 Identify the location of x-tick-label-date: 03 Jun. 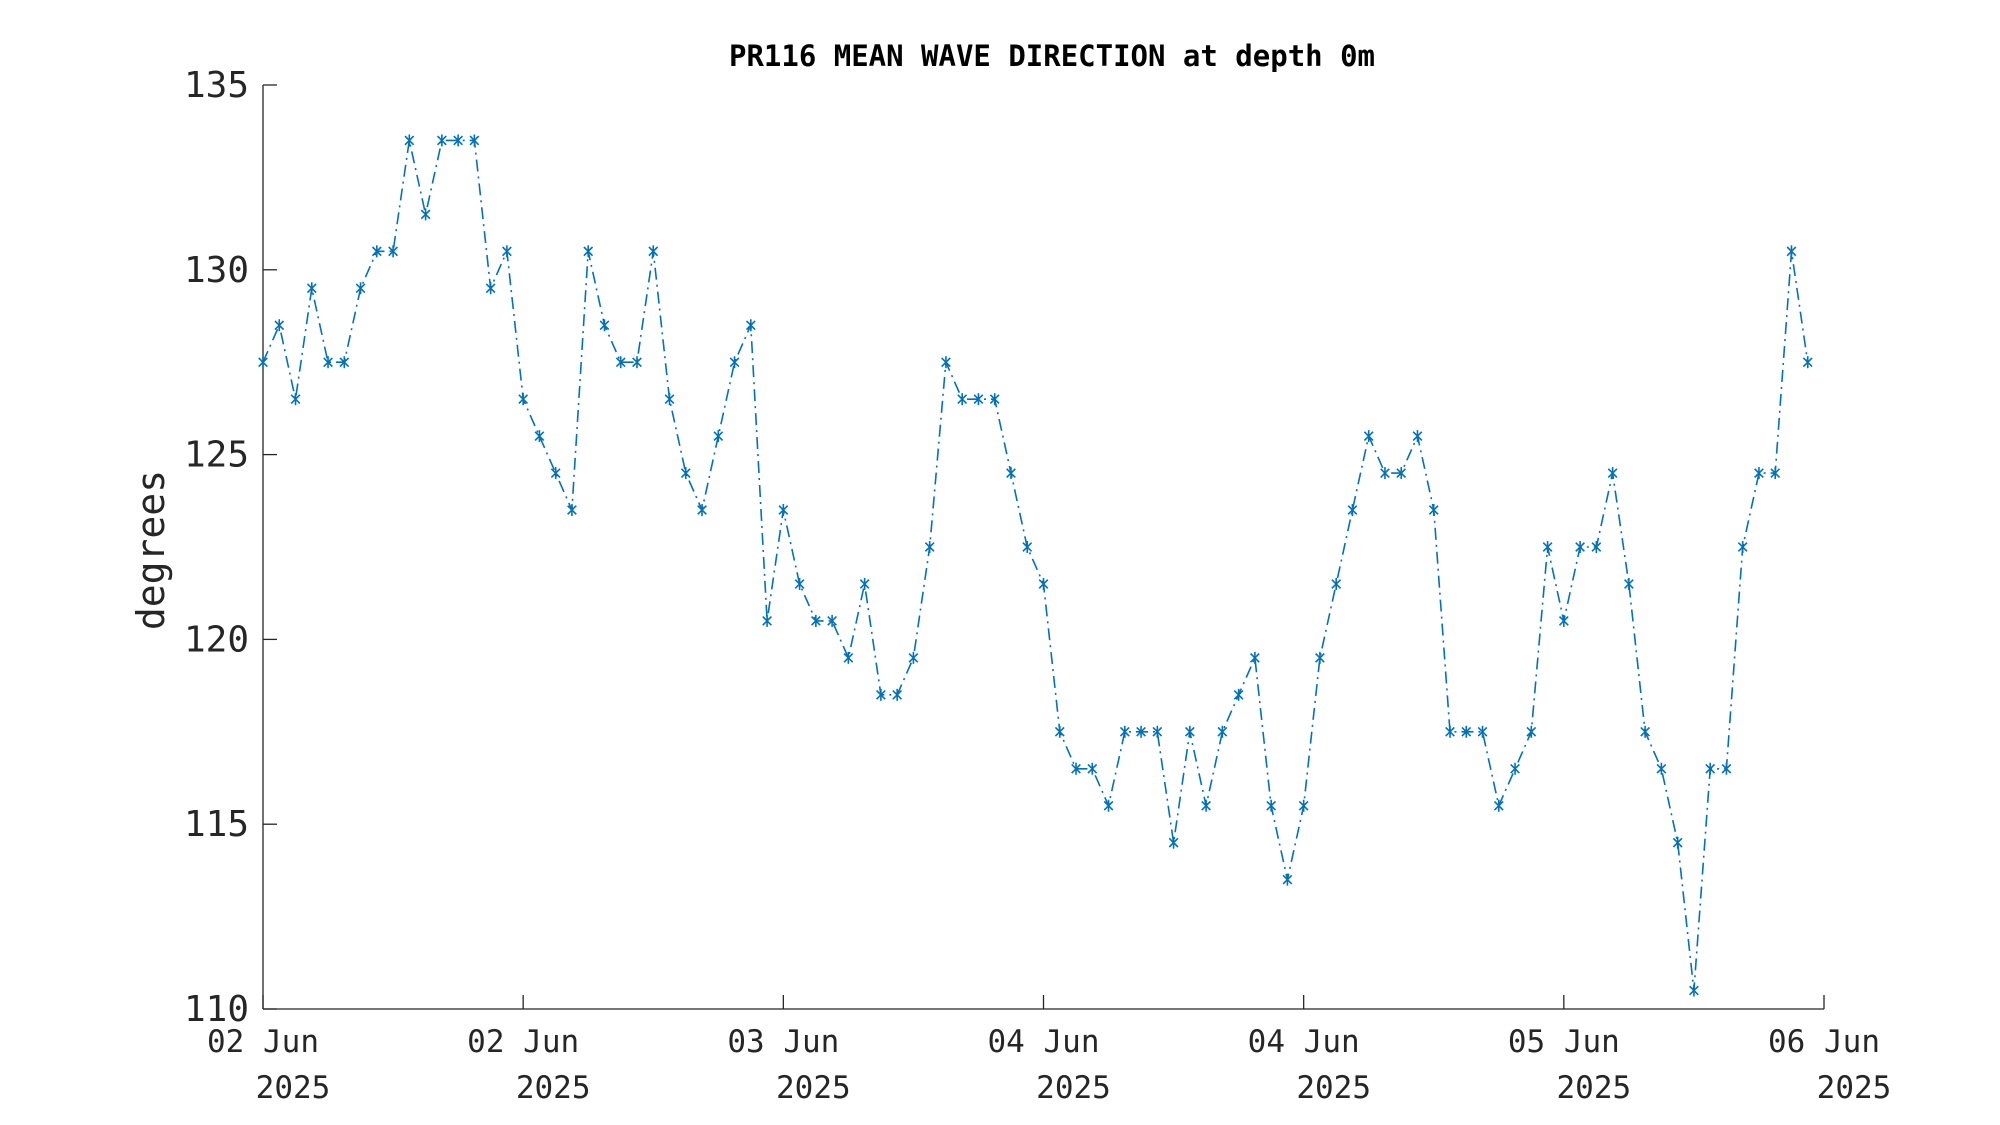
(783, 1042).